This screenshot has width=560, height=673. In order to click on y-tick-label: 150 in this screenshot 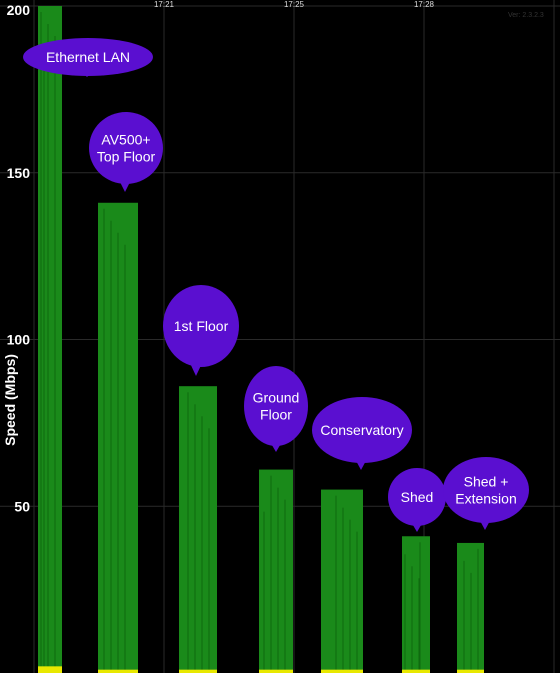, I will do `click(19, 173)`.